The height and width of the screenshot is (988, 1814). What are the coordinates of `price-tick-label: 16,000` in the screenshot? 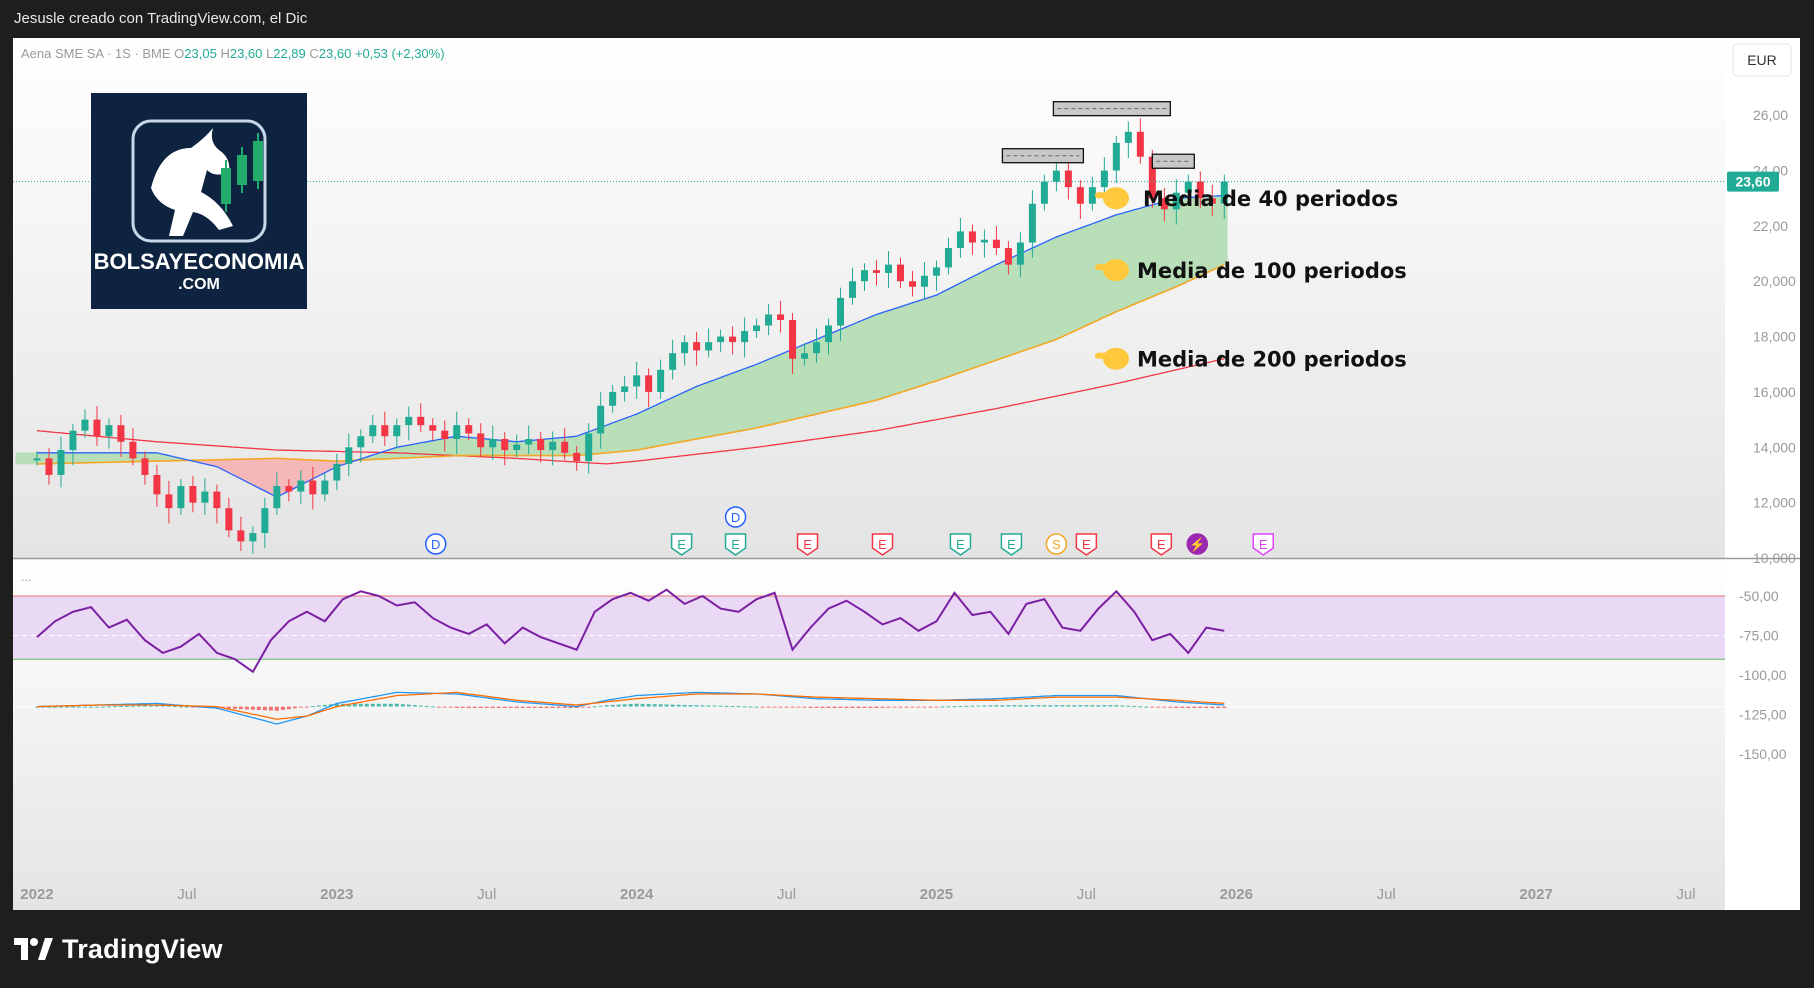 It's located at (1774, 392).